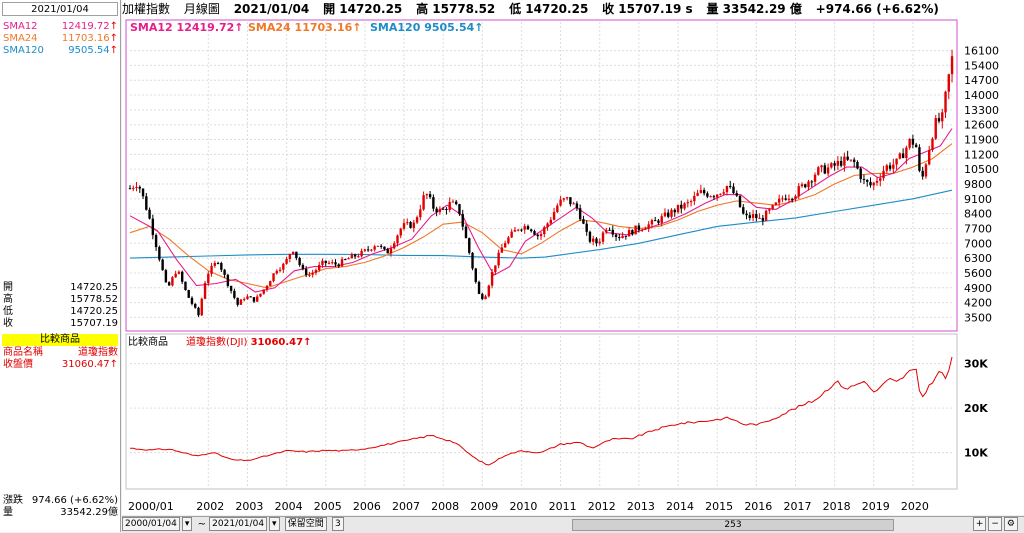  Describe the element at coordinates (980, 524) in the screenshot. I see `zoom-in-icon: +` at that location.